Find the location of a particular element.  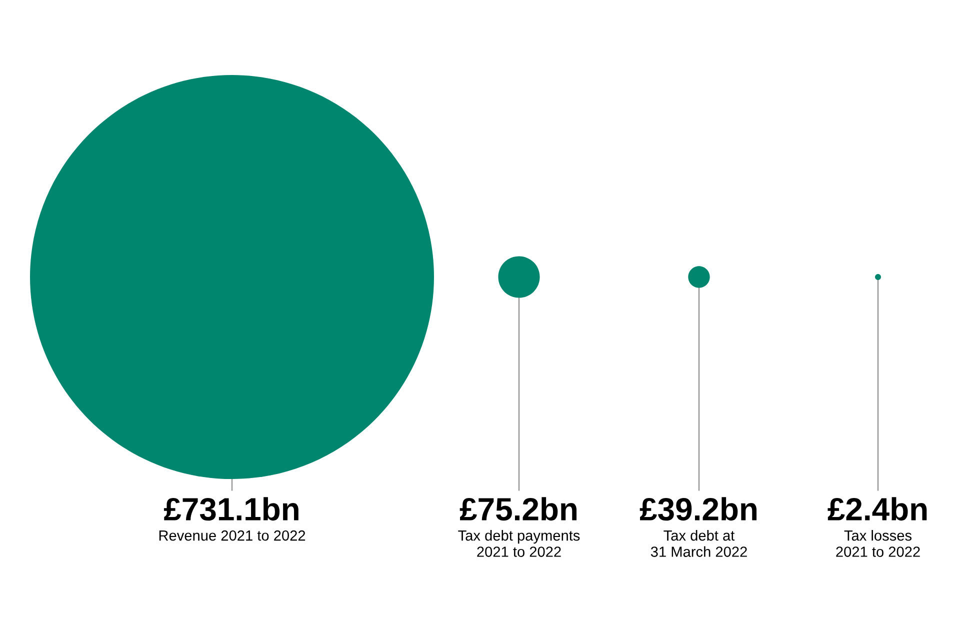

category-label: Tax debt at 31 March 2022 is located at coordinates (698, 543).